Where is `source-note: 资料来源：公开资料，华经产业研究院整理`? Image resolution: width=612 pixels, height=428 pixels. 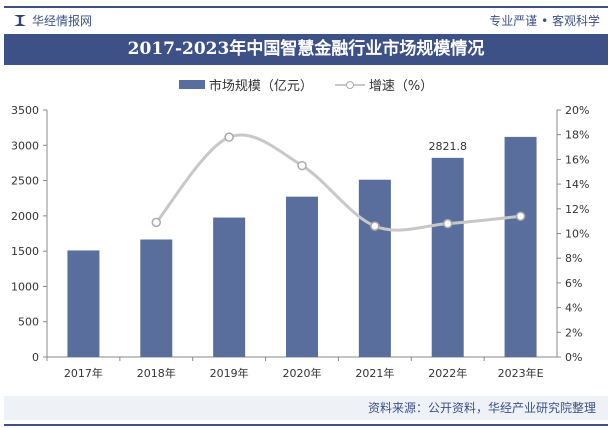
source-note: 资料来源：公开资料，华经产业研究院整理 is located at coordinates (306, 408).